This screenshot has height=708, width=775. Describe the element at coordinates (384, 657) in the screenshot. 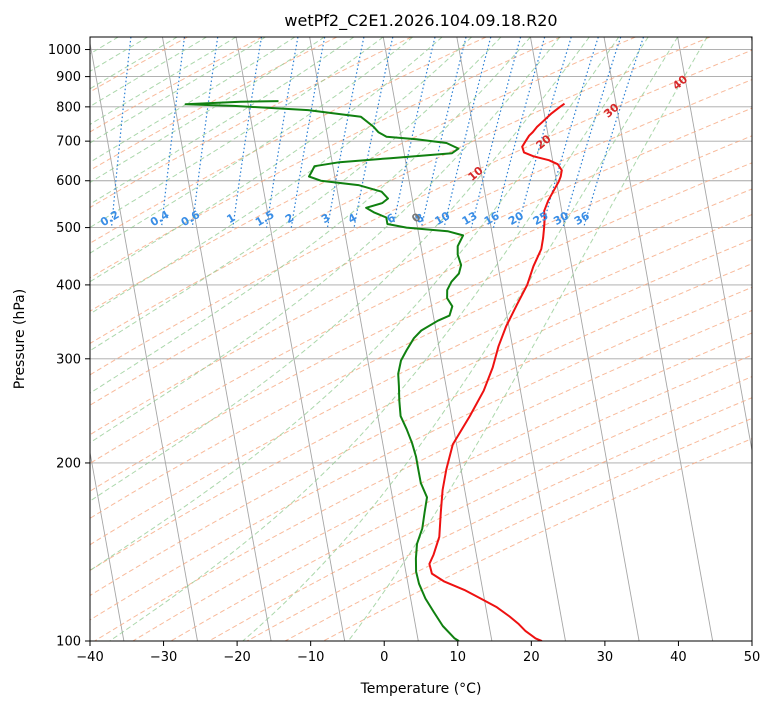

I see `x-tick-label-4: 0` at that location.